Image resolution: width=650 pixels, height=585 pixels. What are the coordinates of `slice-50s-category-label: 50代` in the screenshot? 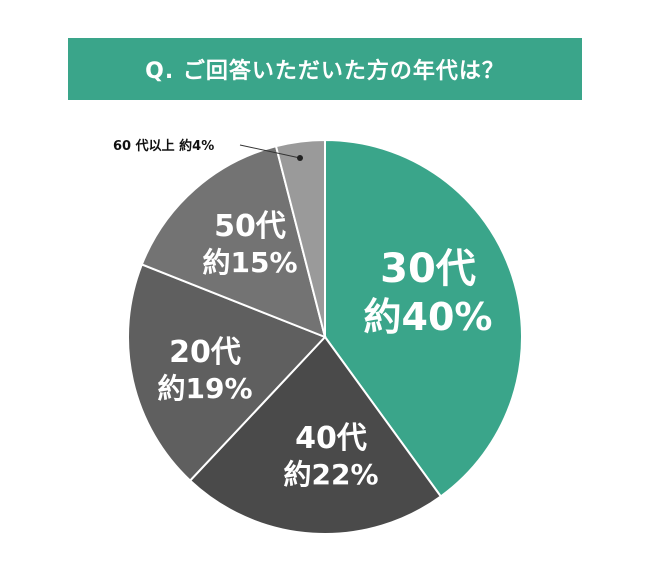 It's located at (250, 226).